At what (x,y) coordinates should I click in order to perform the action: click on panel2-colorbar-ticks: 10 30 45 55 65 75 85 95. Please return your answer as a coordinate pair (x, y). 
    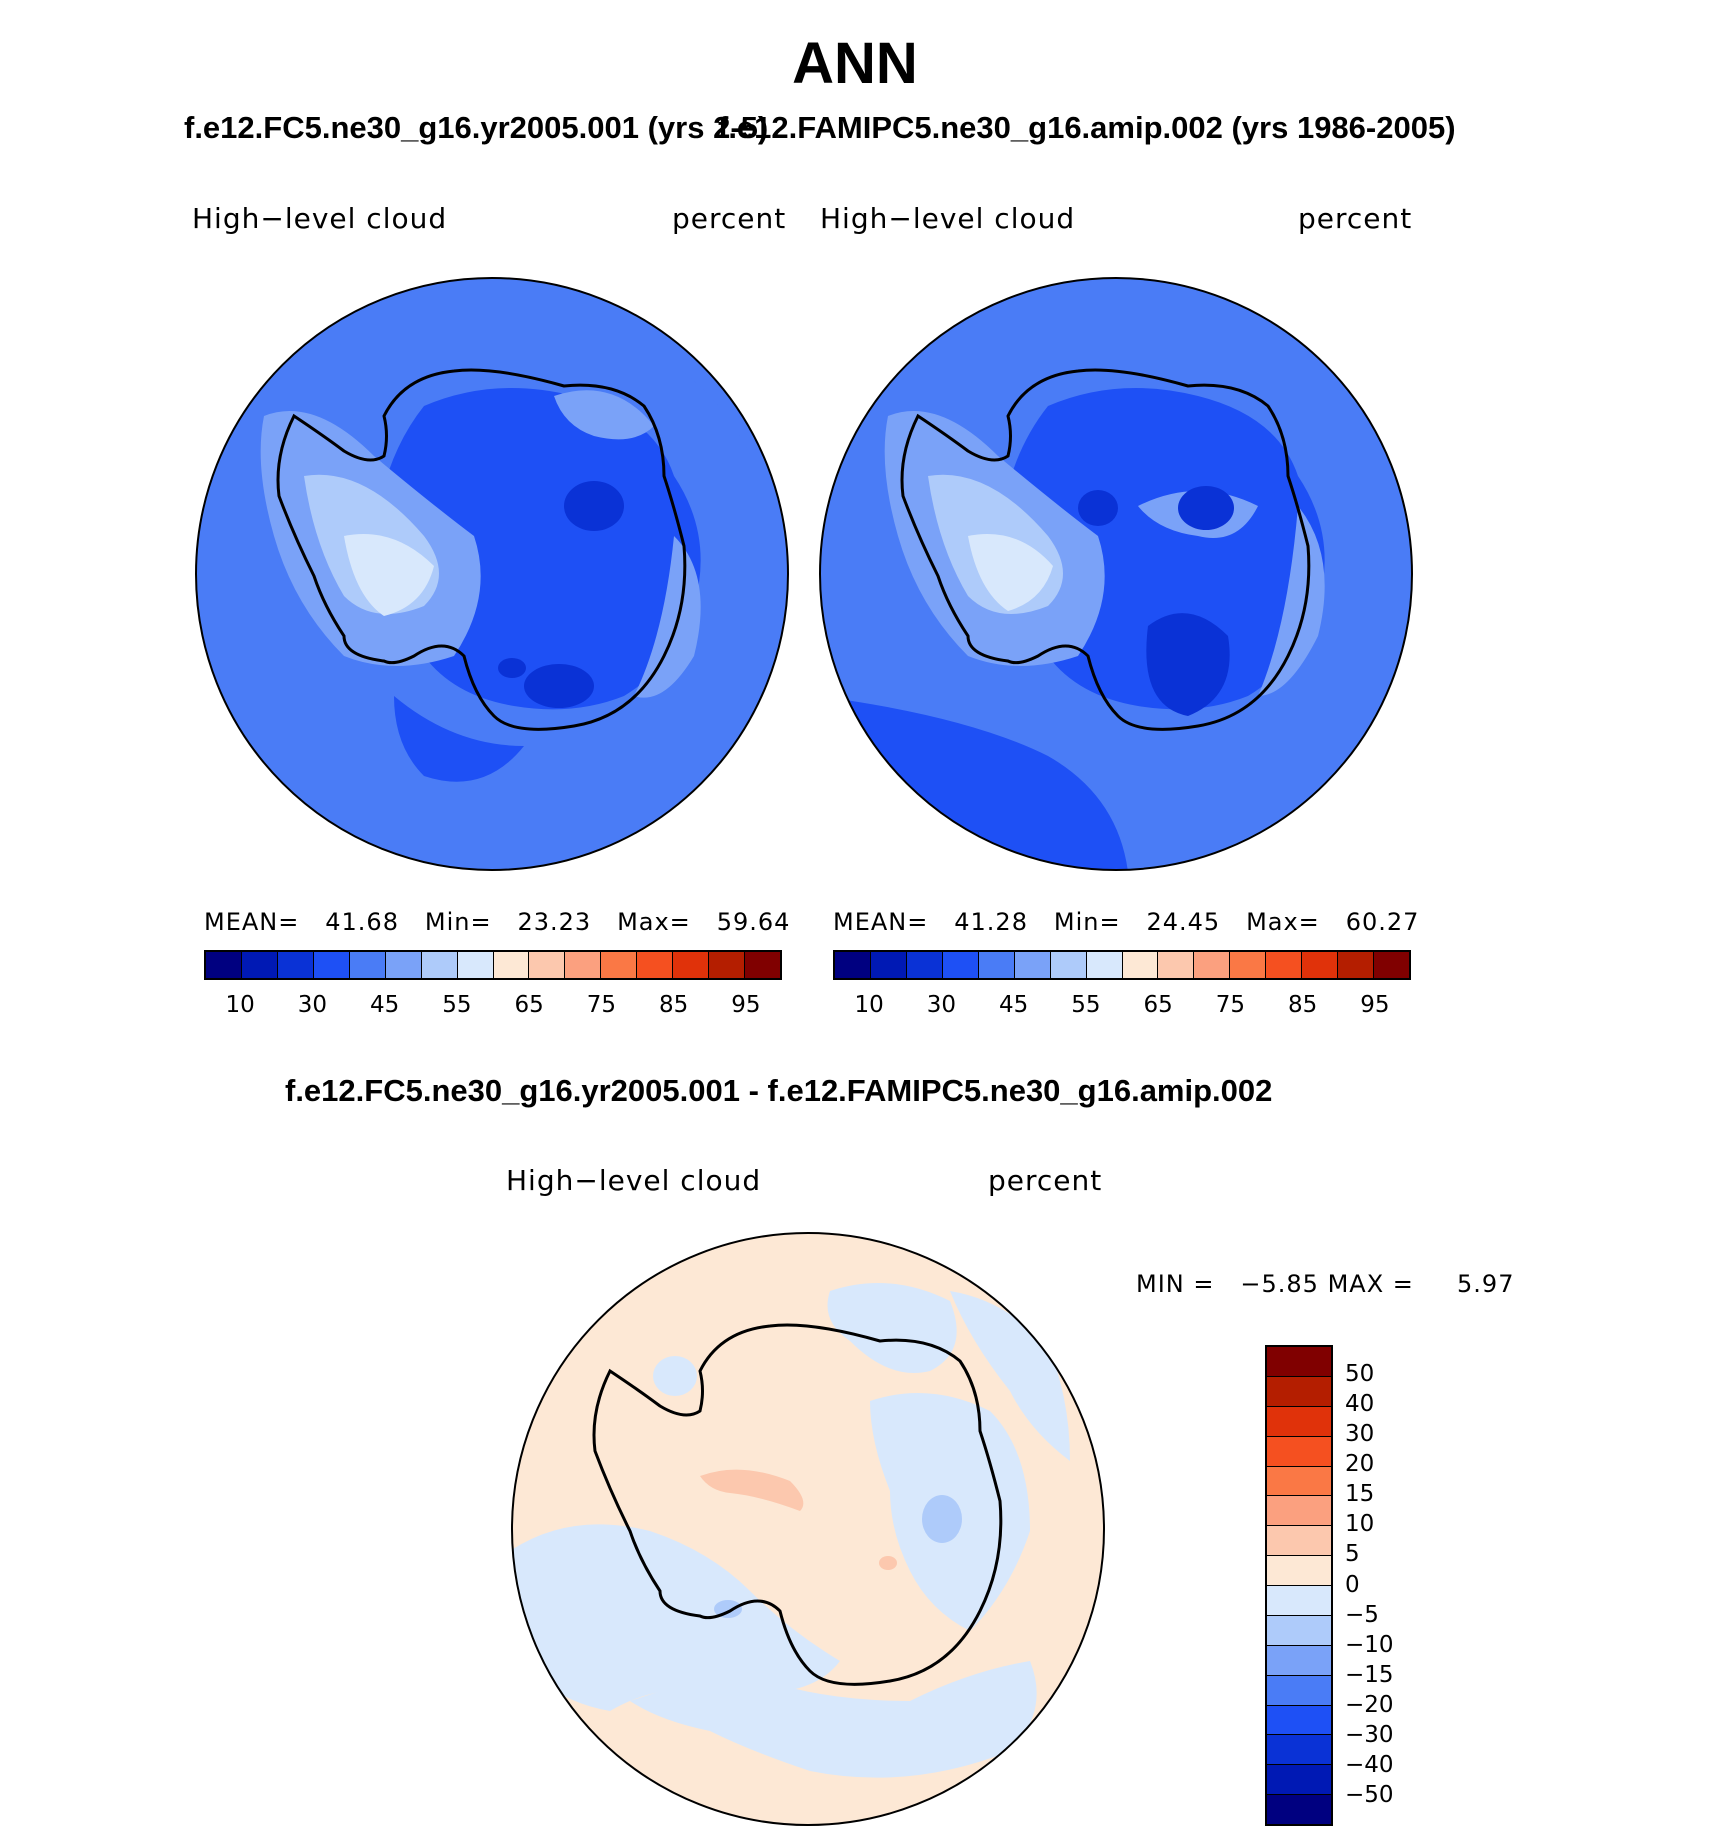
    Looking at the image, I should click on (1122, 1007).